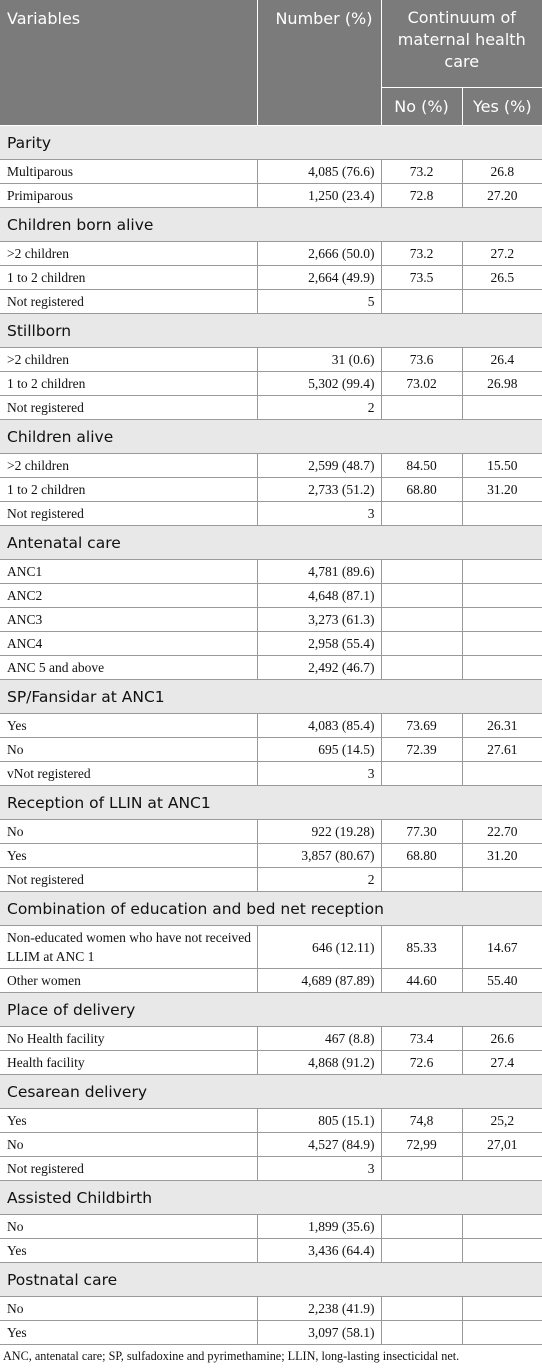 This screenshot has height=1371, width=542. What do you see at coordinates (271, 773) in the screenshot?
I see `table-row: vNot registered 3` at bounding box center [271, 773].